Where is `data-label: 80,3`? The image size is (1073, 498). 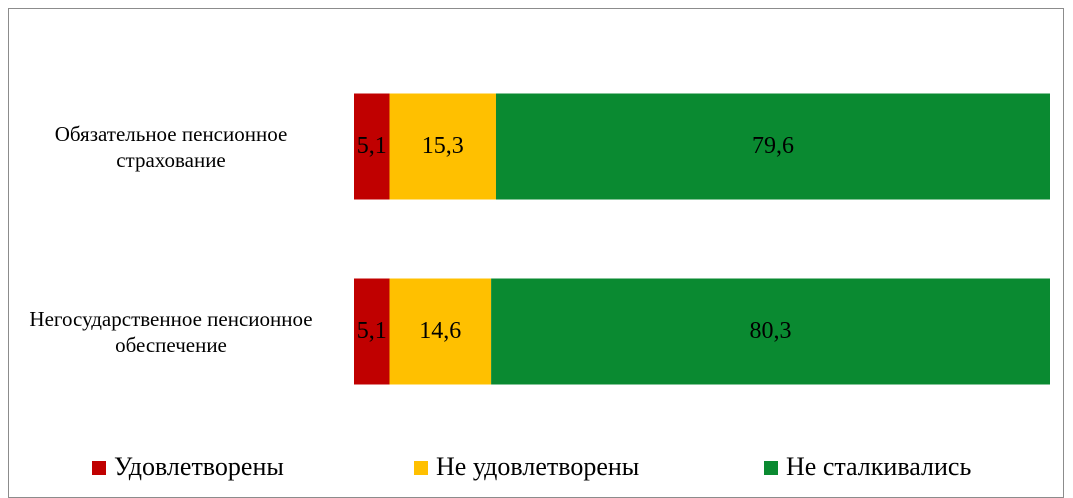 data-label: 80,3 is located at coordinates (771, 331).